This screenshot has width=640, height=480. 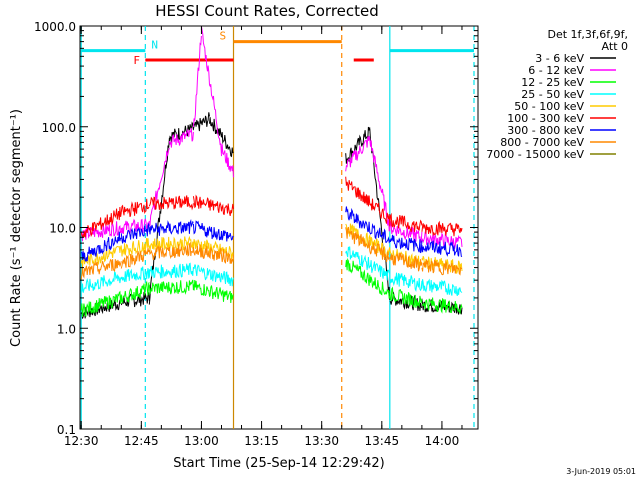 I want to click on x-tick-label: 13:45, so click(x=382, y=441).